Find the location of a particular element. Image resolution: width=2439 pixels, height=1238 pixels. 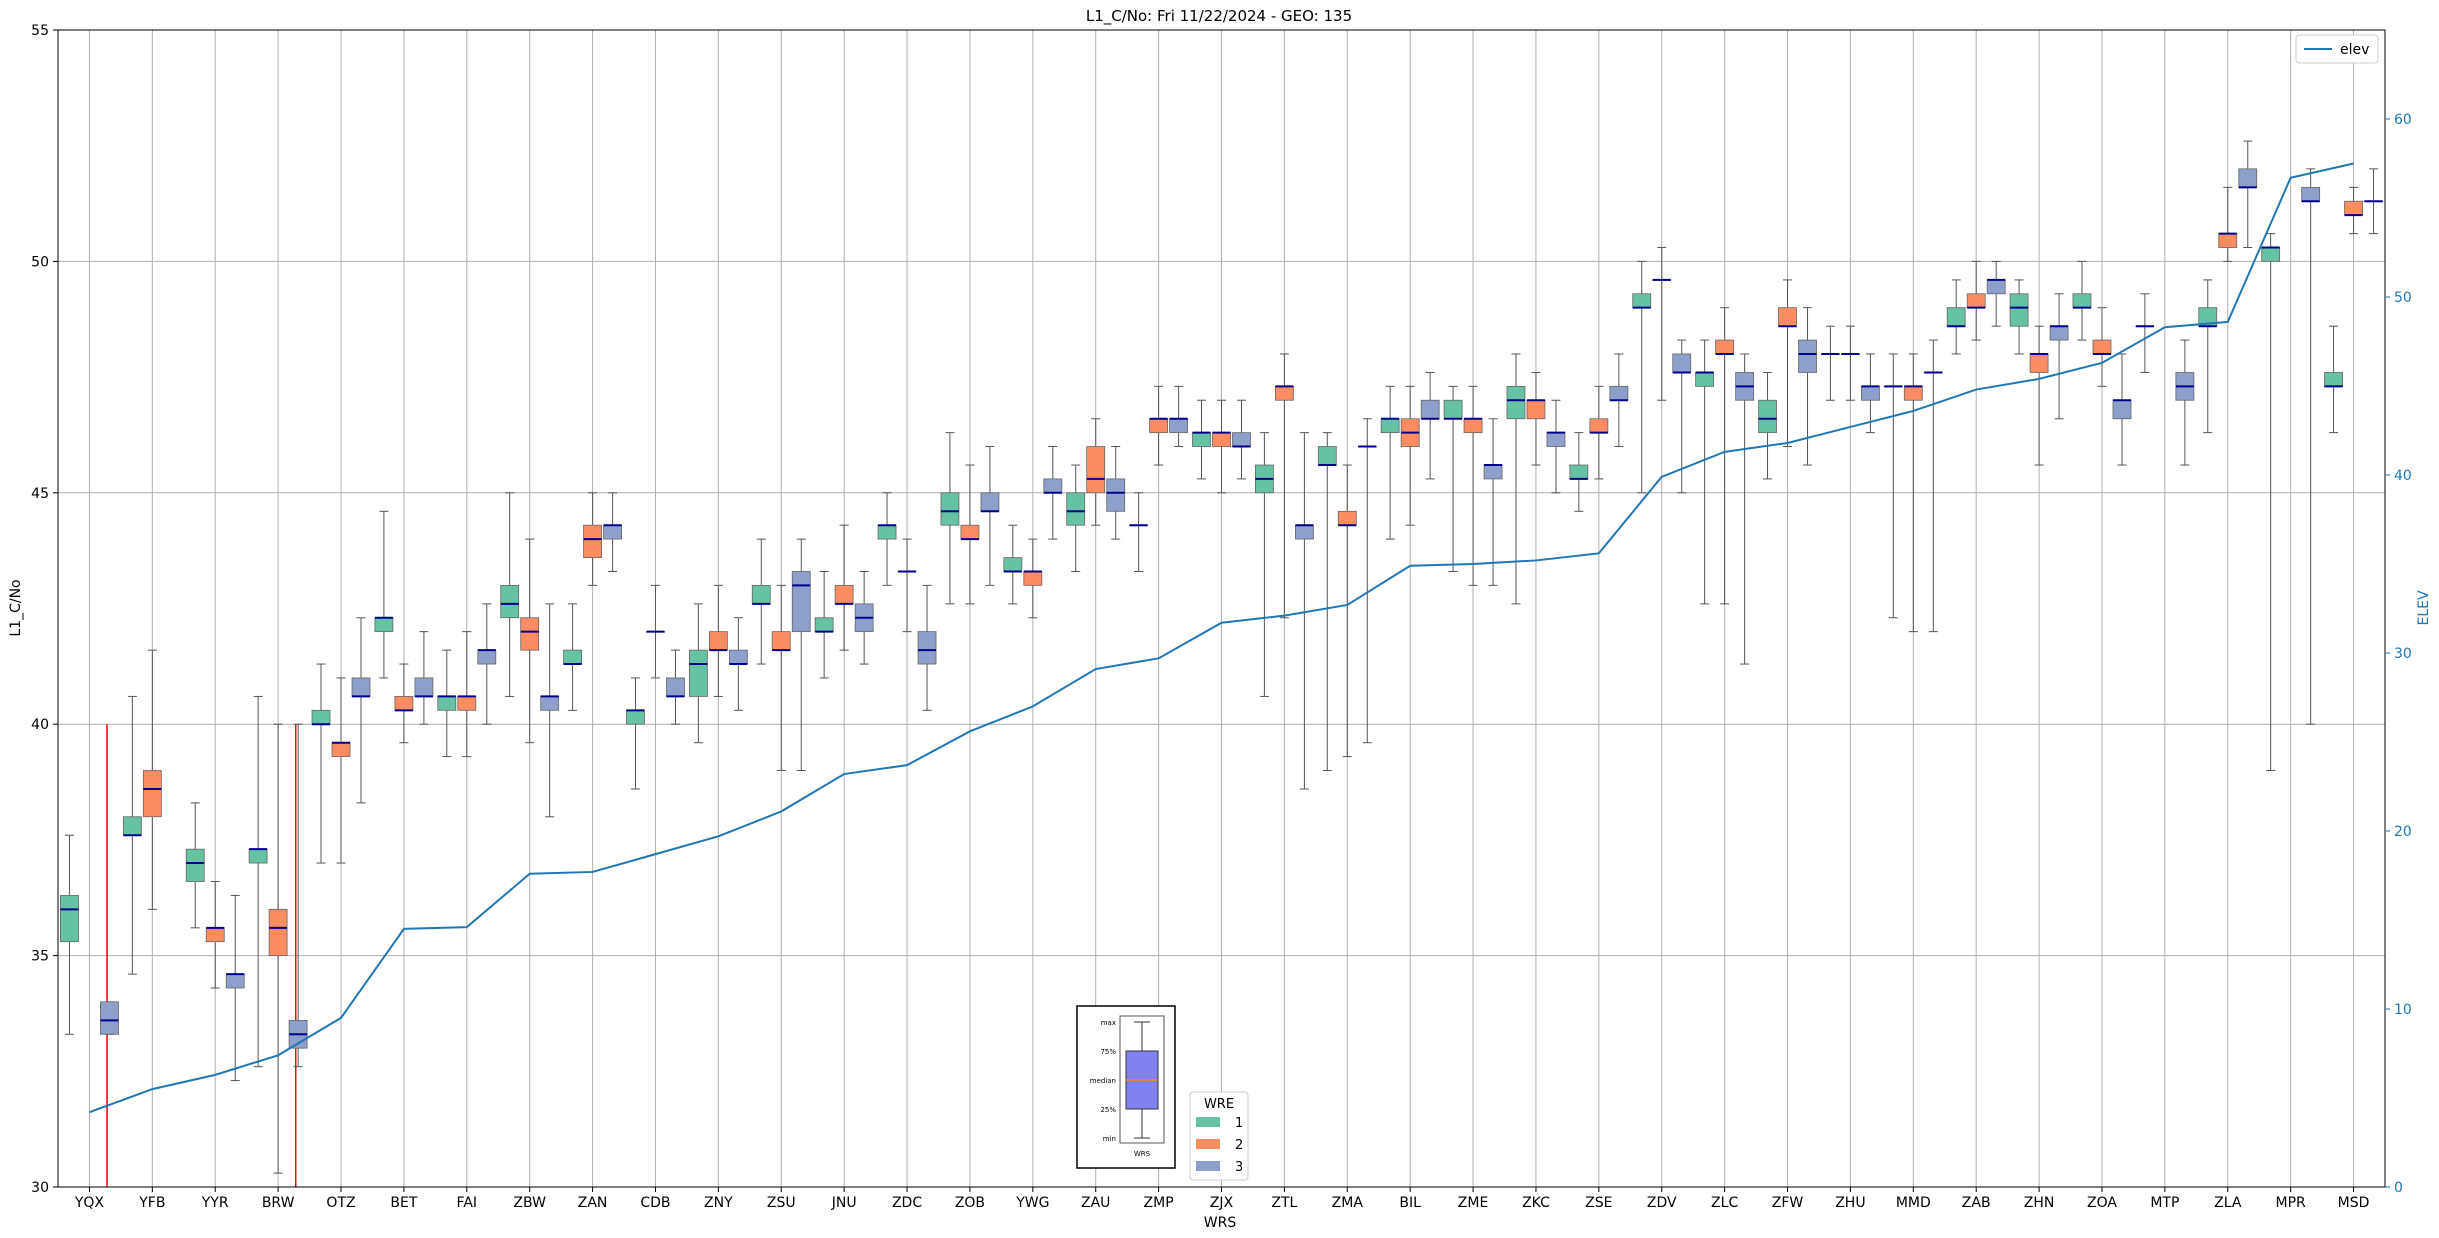

inset-label-min: min is located at coordinates (1109, 1139).